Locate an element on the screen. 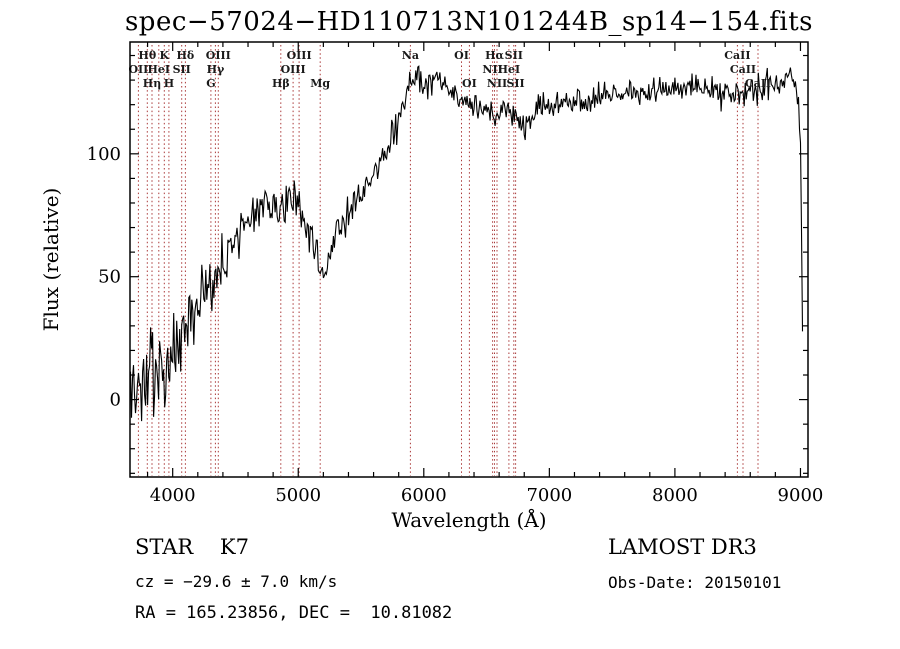  y-tick-label: 100 is located at coordinates (104, 154).